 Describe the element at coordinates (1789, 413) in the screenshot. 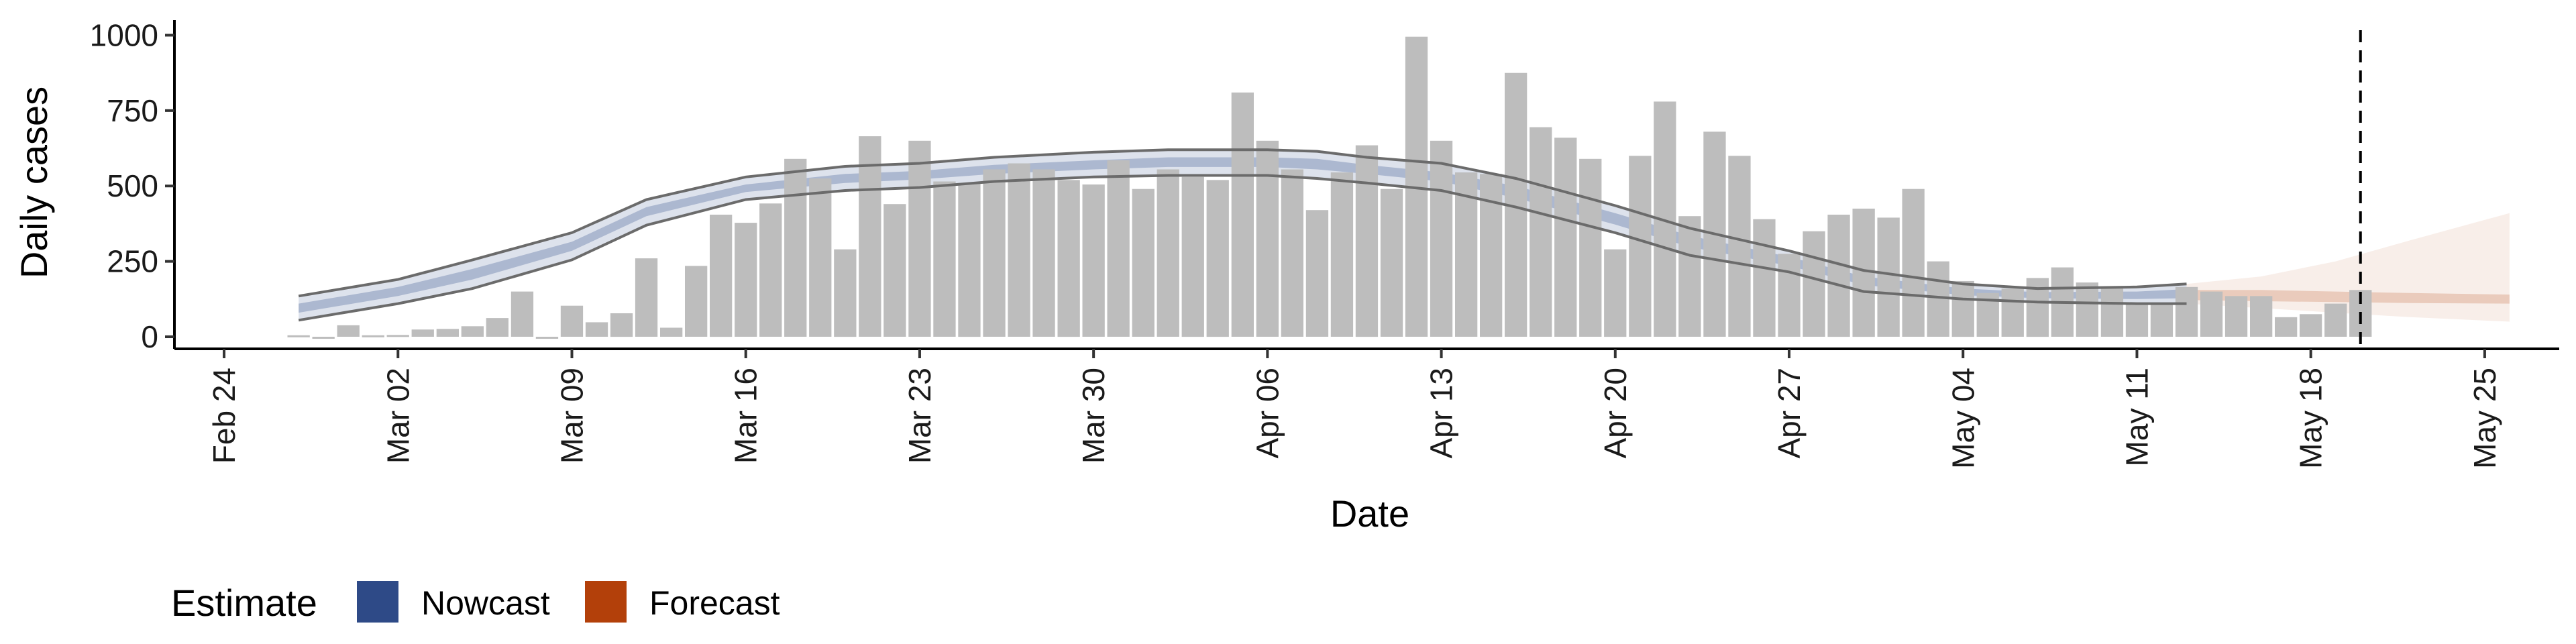

I see `x-tick-label: Apr 27` at that location.